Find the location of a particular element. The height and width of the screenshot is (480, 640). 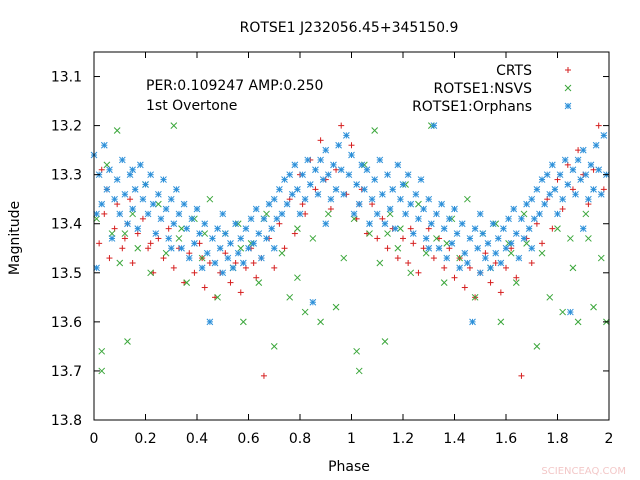

x-tick-labels: 0 0.2 0.4 0.6 0.8 1 1.2 1.4 1.6 1.8 2 is located at coordinates (352, 439).